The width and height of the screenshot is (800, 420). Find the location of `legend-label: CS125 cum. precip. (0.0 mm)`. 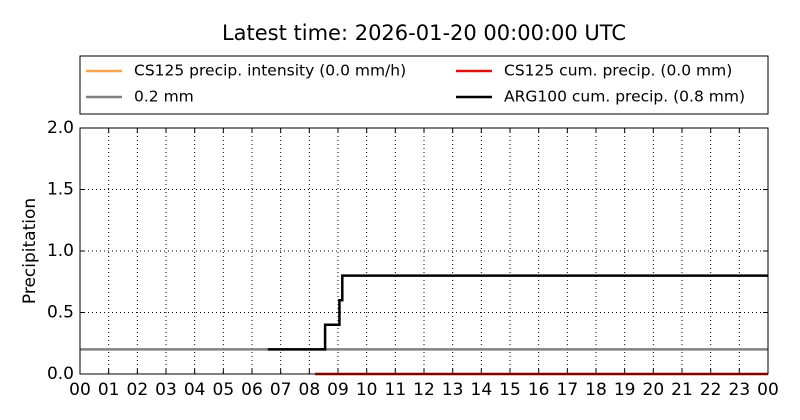

legend-label: CS125 cum. precip. (0.0 mm) is located at coordinates (618, 71).